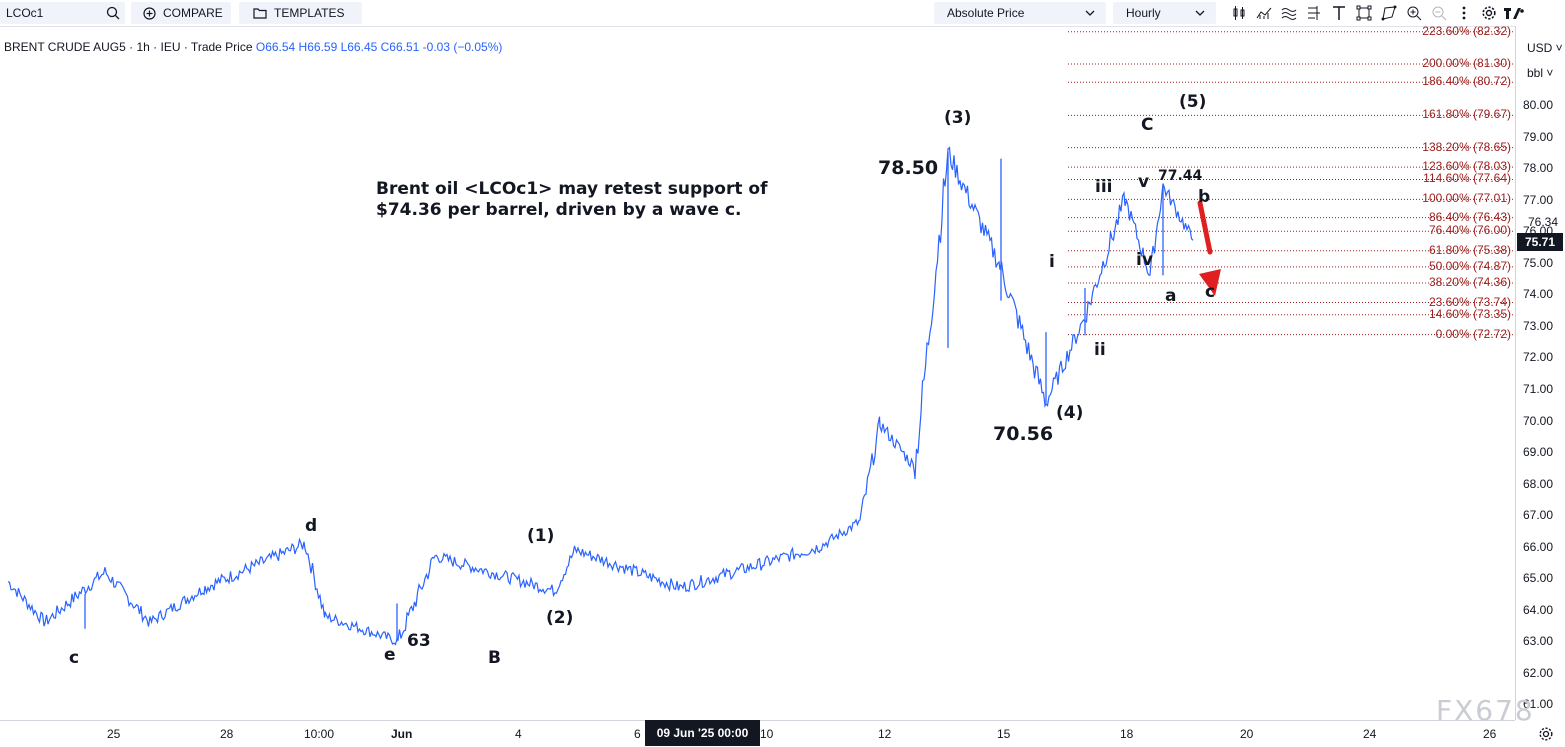 The height and width of the screenshot is (747, 1565). Describe the element at coordinates (1538, 483) in the screenshot. I see `price-tick: 68.00` at that location.